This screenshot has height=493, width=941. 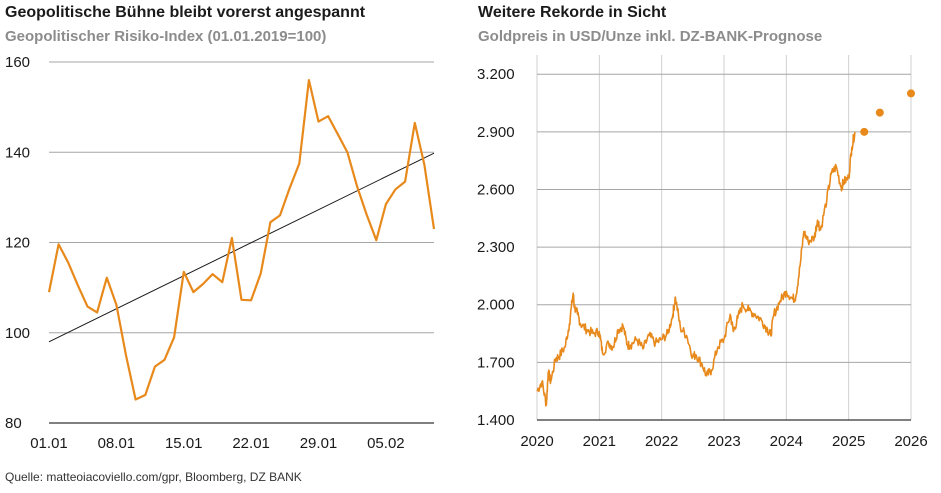 I want to click on left-x-tick-label: 22.01, so click(x=251, y=443).